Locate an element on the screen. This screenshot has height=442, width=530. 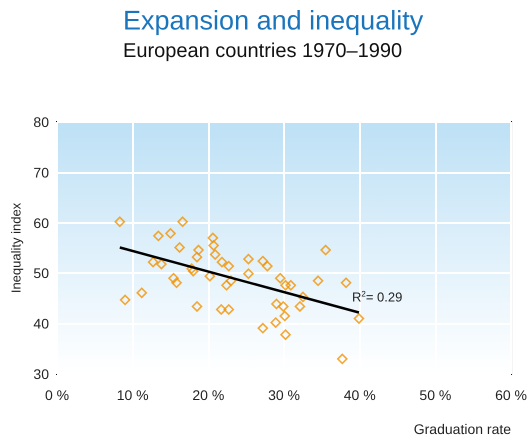
x-tick-label: 20 % is located at coordinates (208, 395).